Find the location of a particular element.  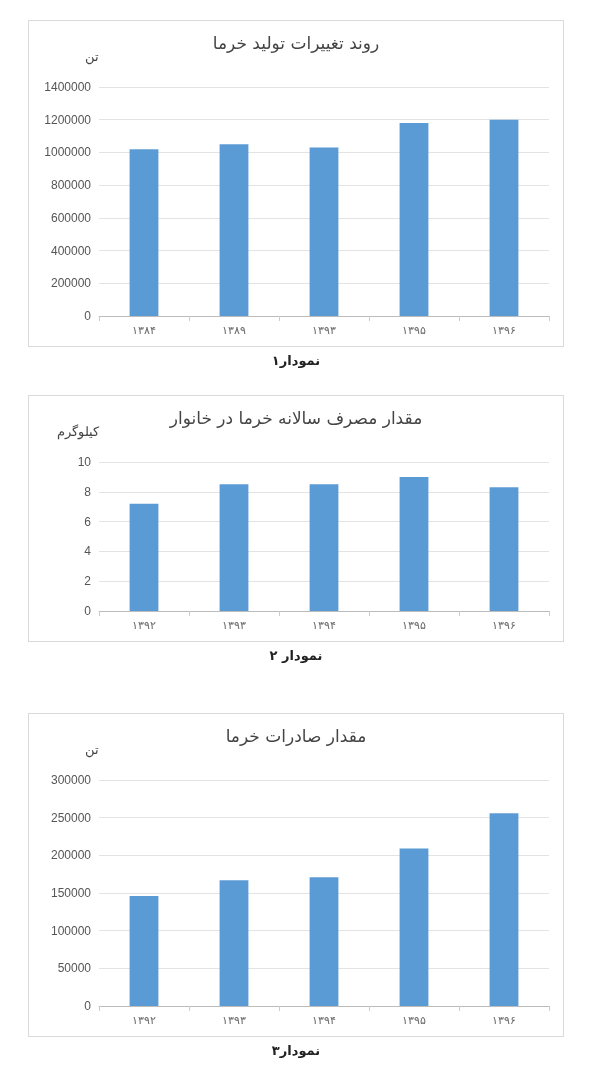

y-tick-label: 250000 is located at coordinates (71, 817).